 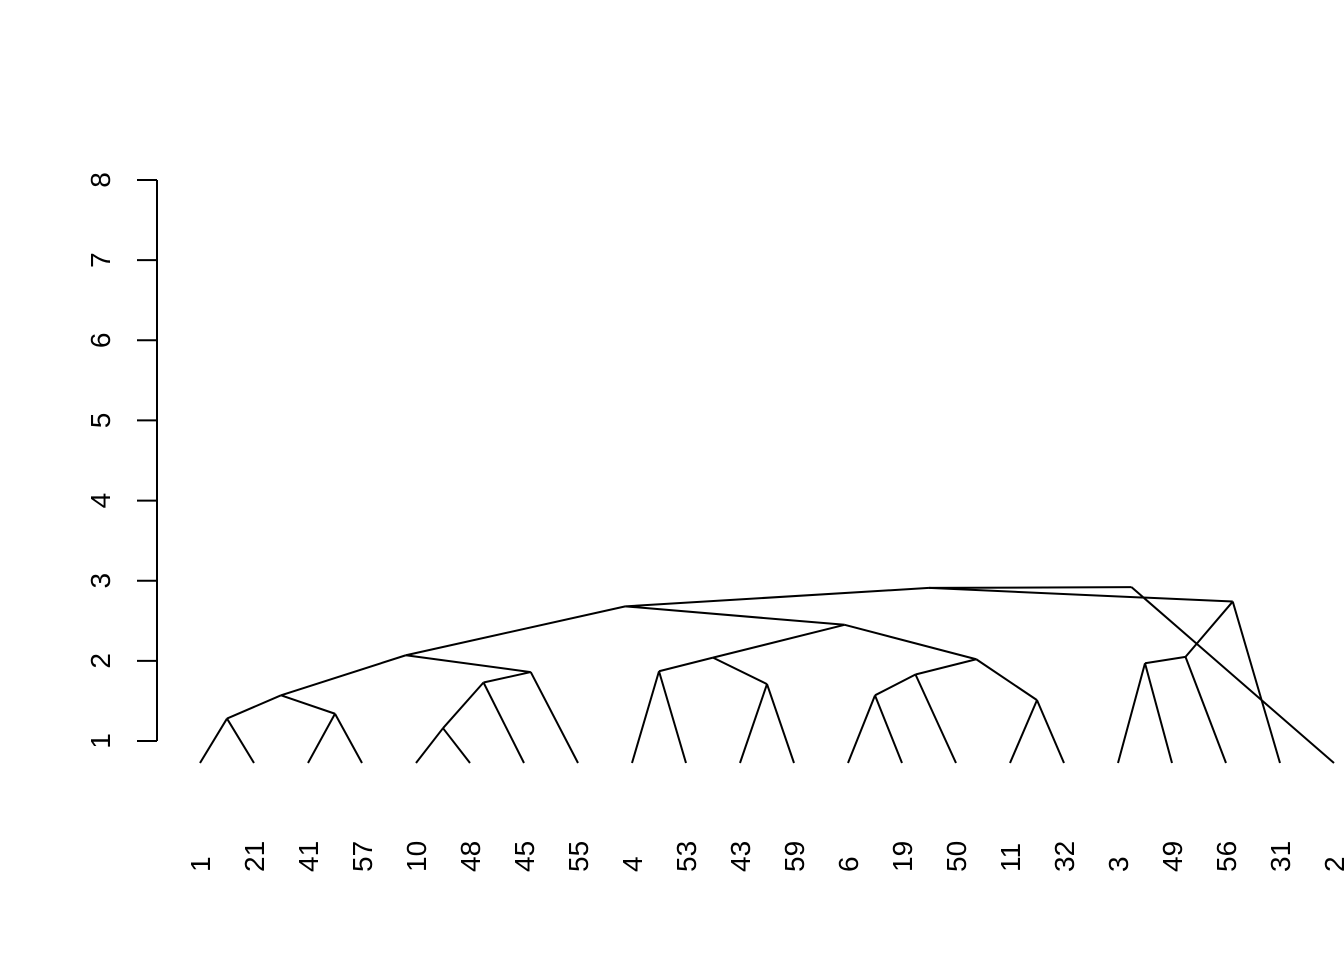 What do you see at coordinates (416, 856) in the screenshot?
I see `leaf-label: 10` at bounding box center [416, 856].